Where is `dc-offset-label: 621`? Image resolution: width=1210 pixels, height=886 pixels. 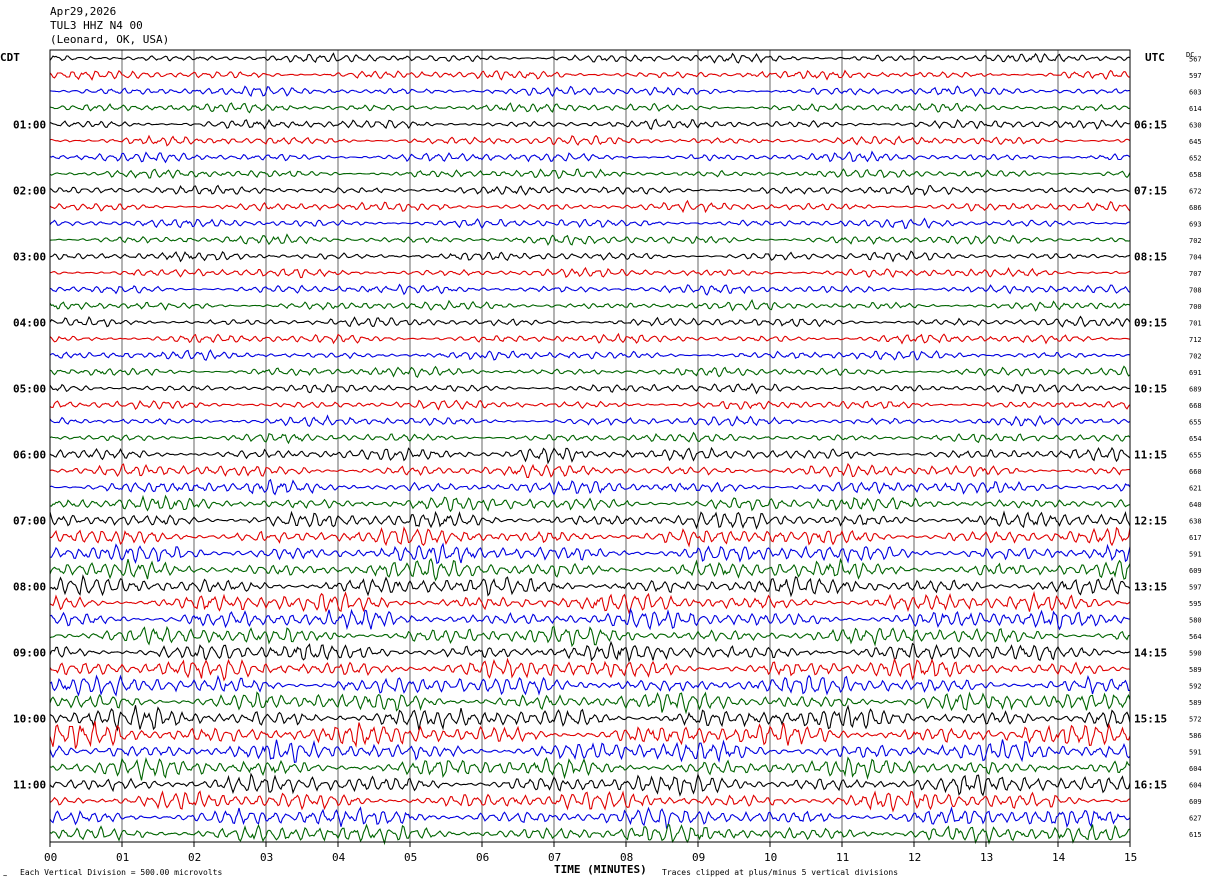
dc-offset-label: 621 is located at coordinates (1195, 488).